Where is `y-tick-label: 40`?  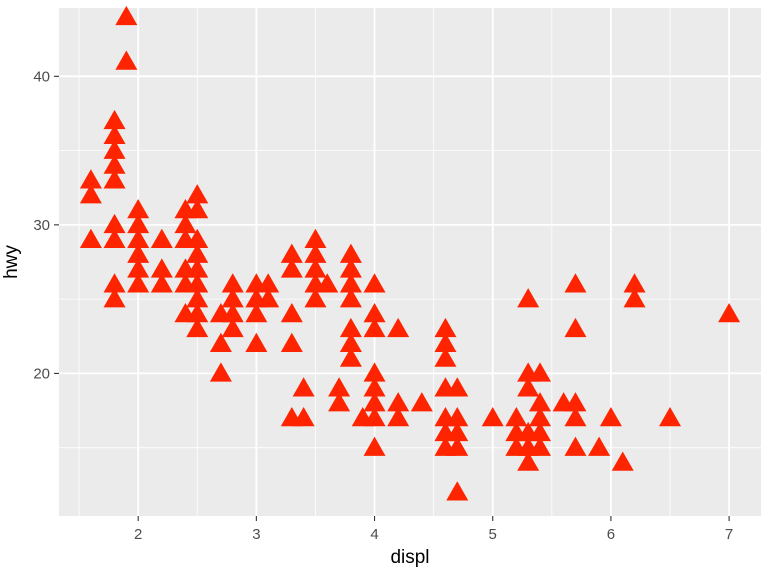 y-tick-label: 40 is located at coordinates (41, 76).